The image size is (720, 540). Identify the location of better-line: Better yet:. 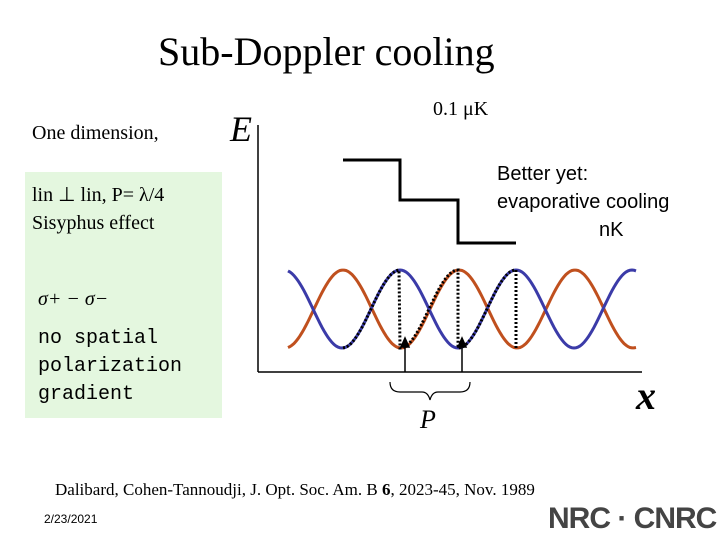
(543, 174).